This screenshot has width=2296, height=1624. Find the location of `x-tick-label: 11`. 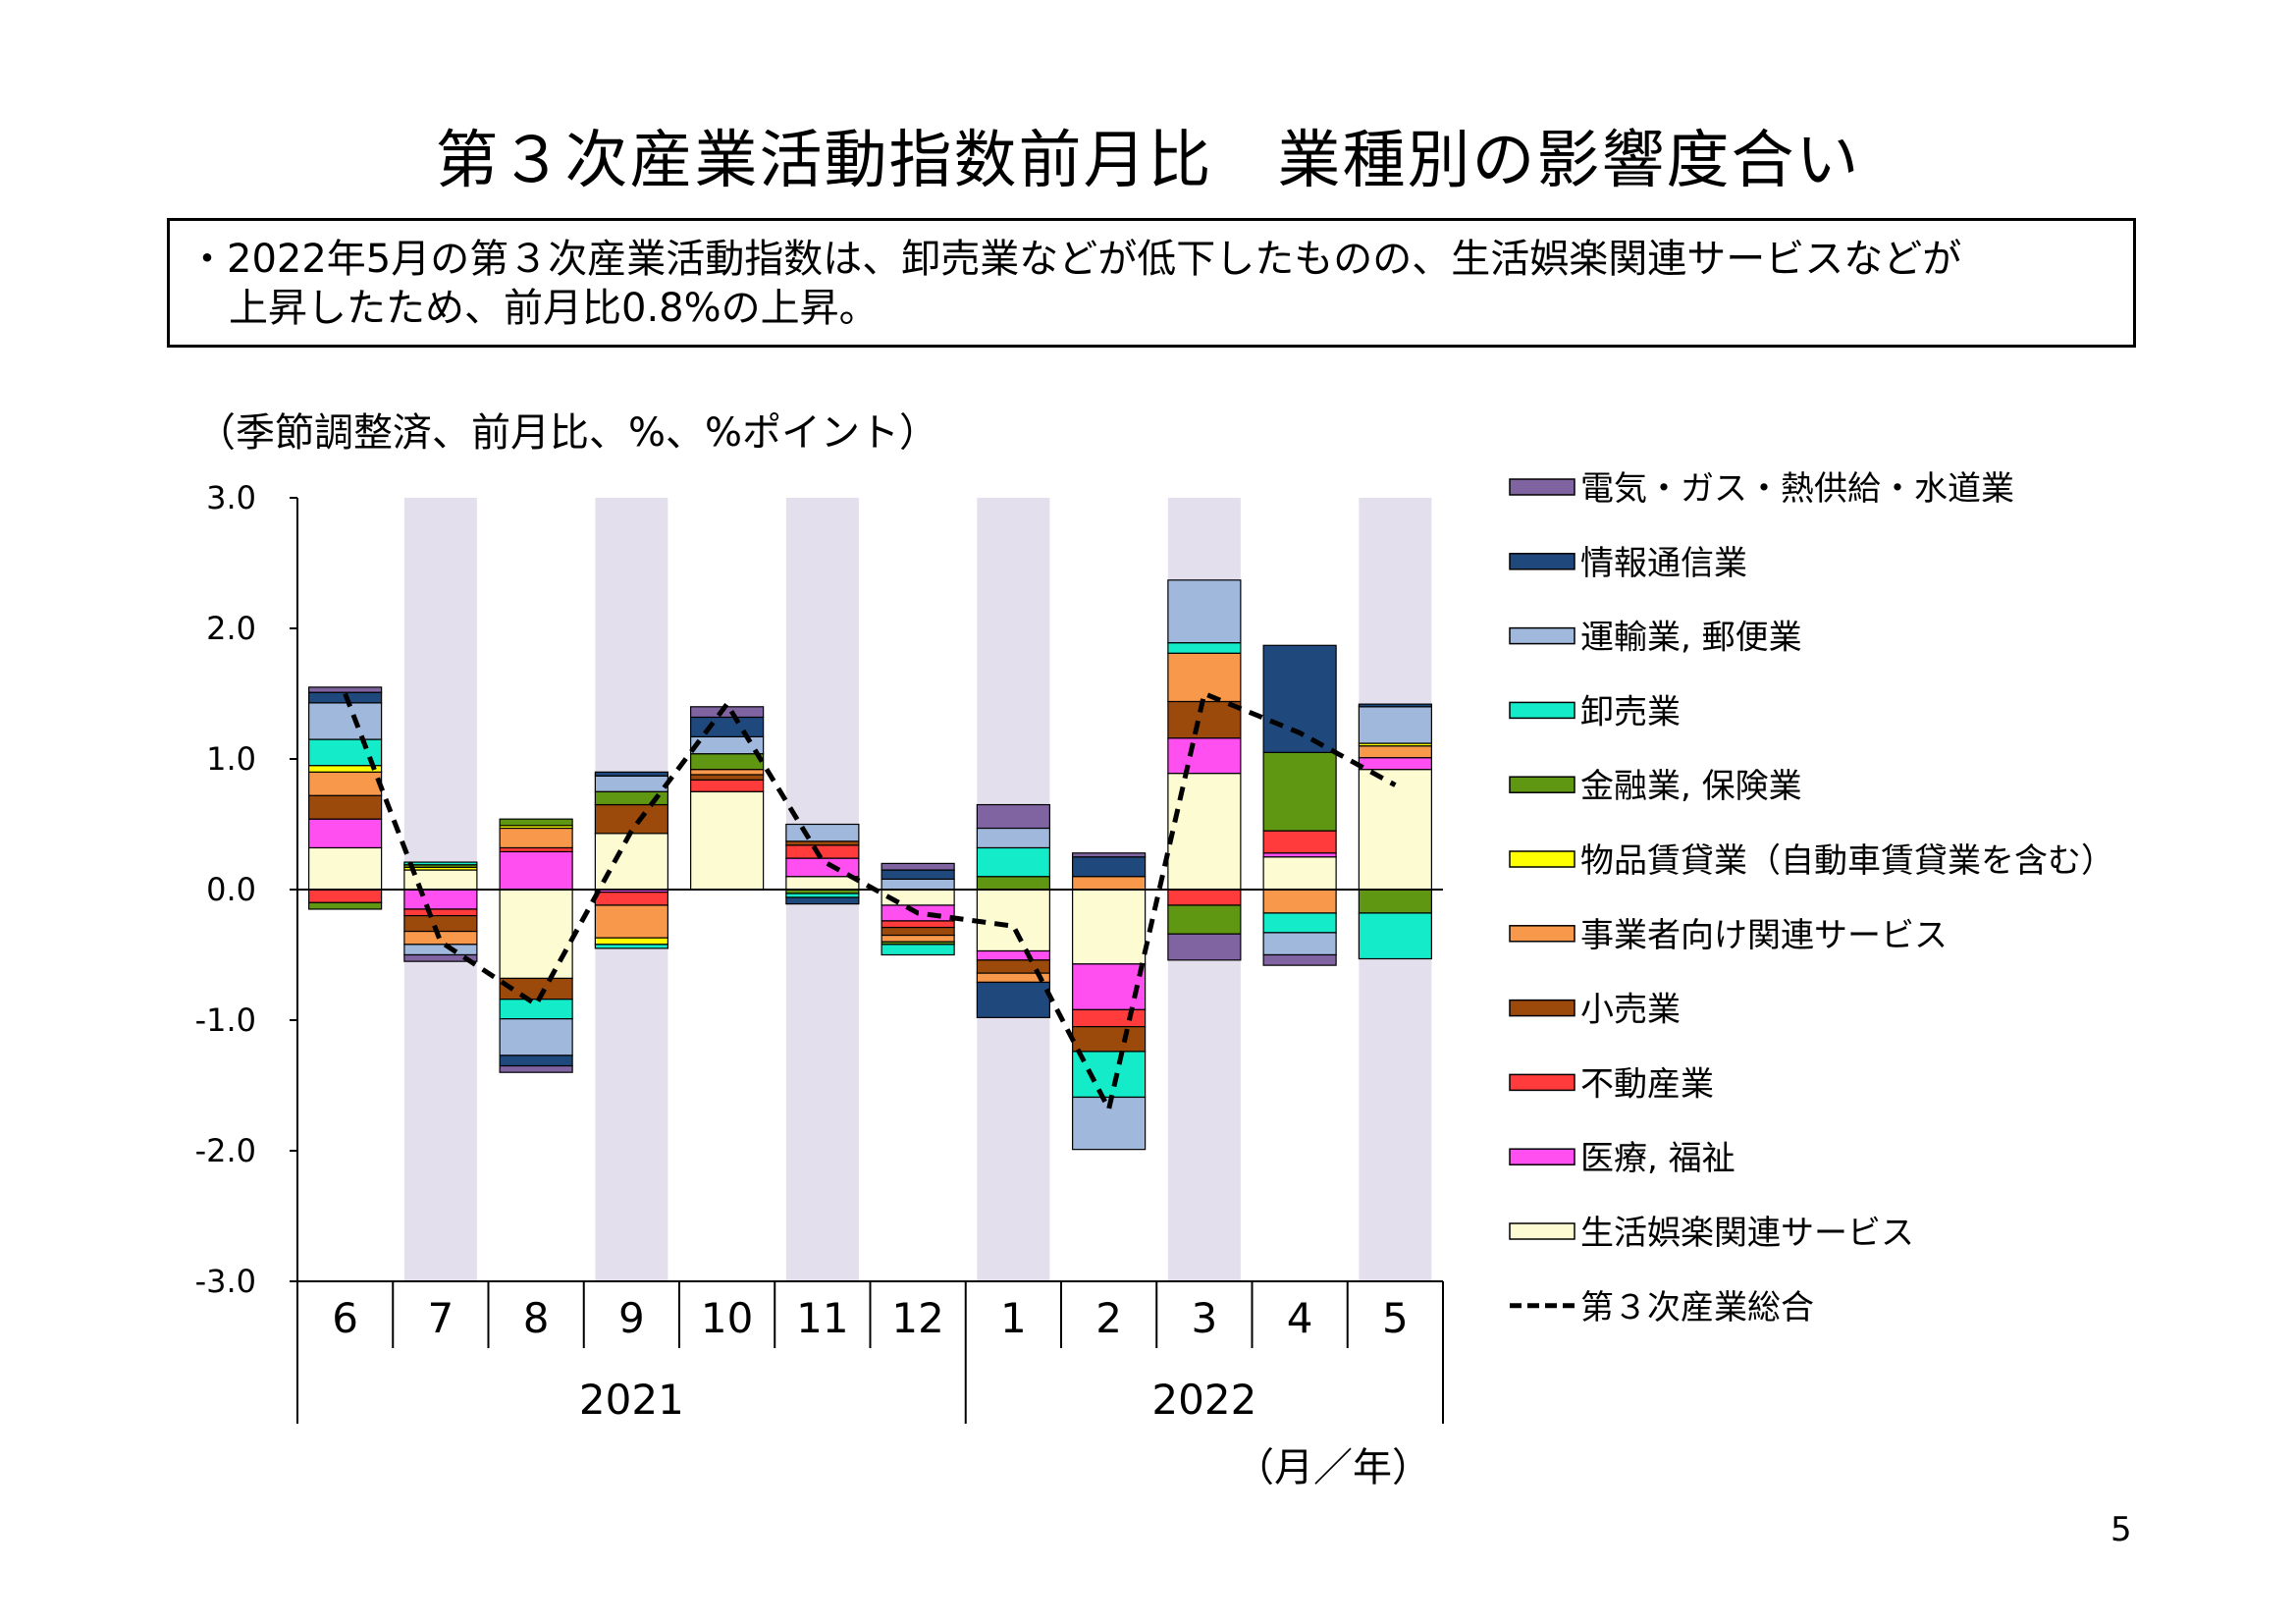

x-tick-label: 11 is located at coordinates (822, 1318).